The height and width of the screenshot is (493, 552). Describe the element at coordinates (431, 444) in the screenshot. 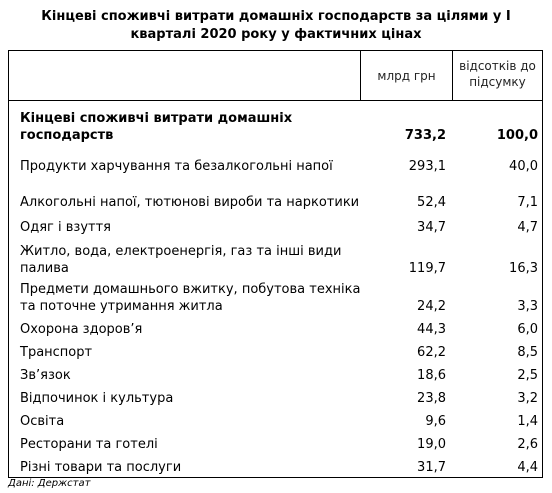

I see `row-value-billion: 19,0` at that location.